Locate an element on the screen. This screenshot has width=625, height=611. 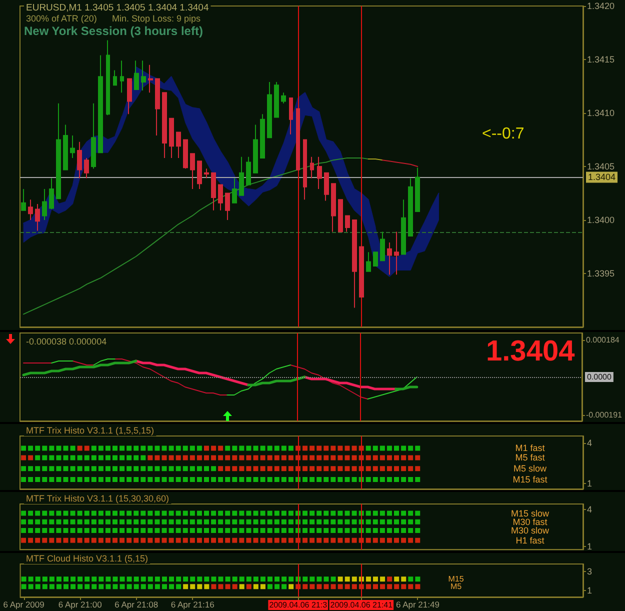
x-tick-label: 6 Apr 21:00 is located at coordinates (80, 605).